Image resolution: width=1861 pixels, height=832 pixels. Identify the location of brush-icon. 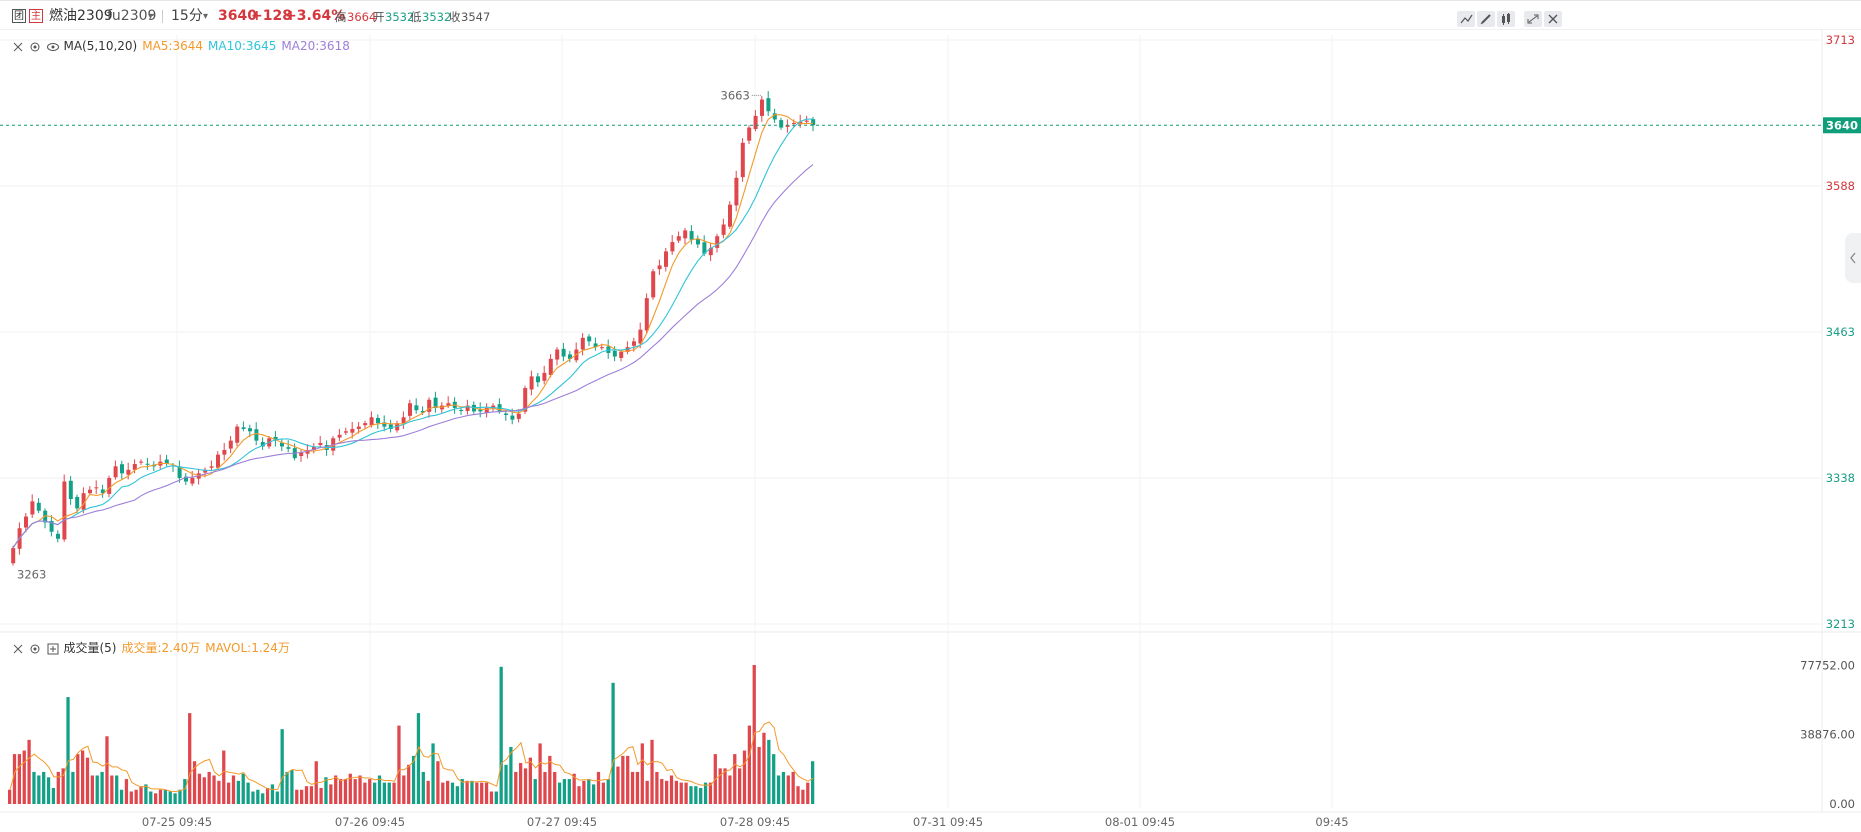
(1486, 19).